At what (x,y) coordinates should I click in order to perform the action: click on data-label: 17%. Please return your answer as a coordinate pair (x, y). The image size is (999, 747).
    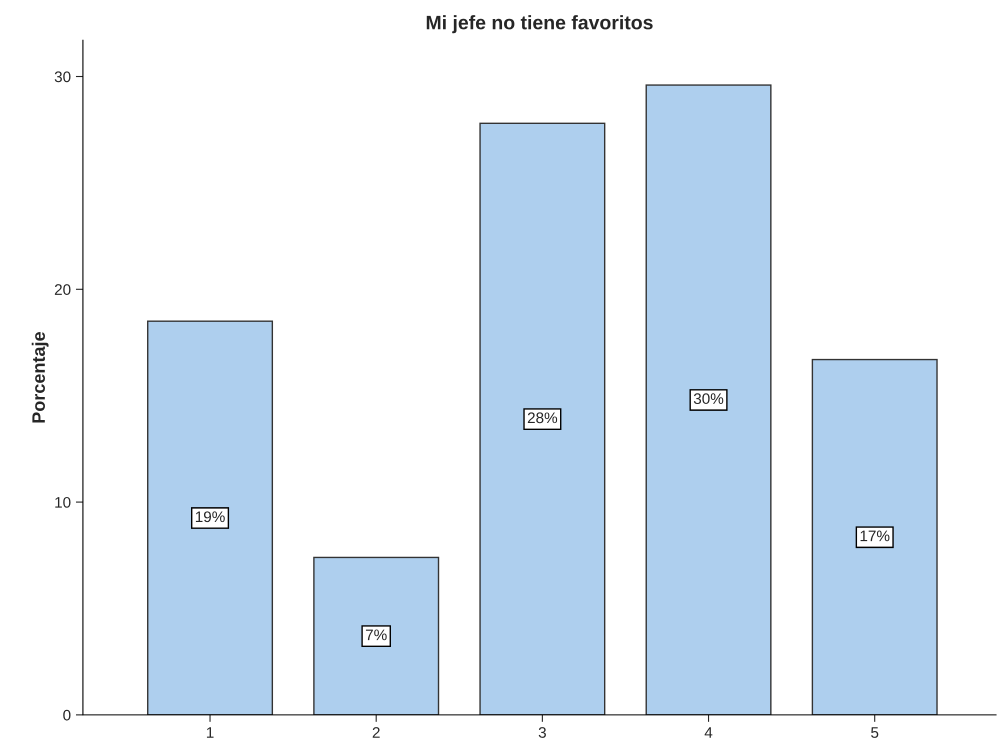
    Looking at the image, I should click on (875, 536).